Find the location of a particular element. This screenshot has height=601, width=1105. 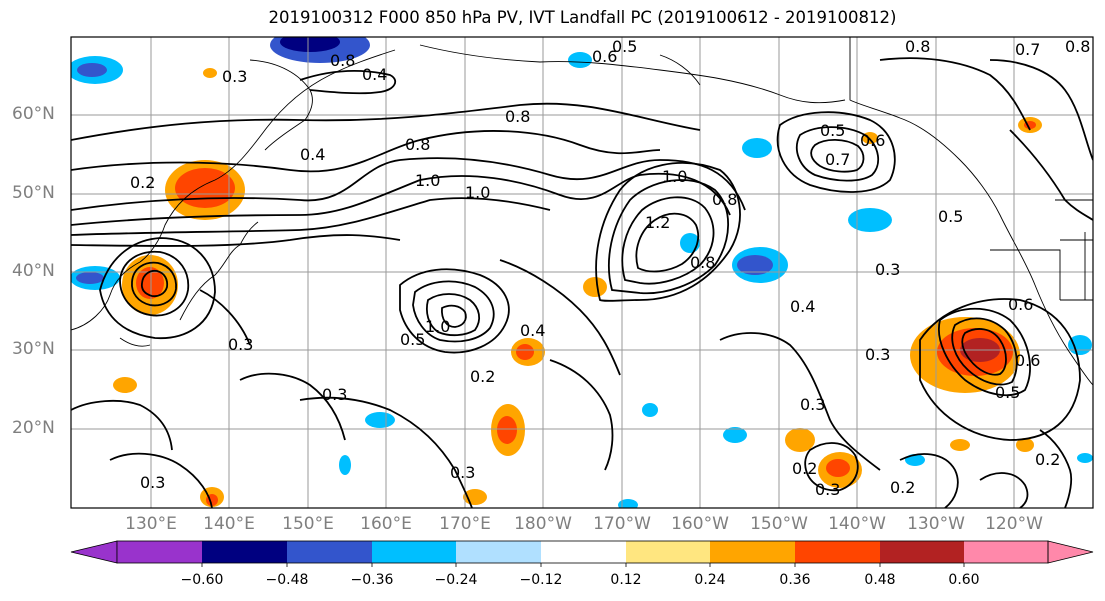

lon-label: 130°E is located at coordinates (151, 524).